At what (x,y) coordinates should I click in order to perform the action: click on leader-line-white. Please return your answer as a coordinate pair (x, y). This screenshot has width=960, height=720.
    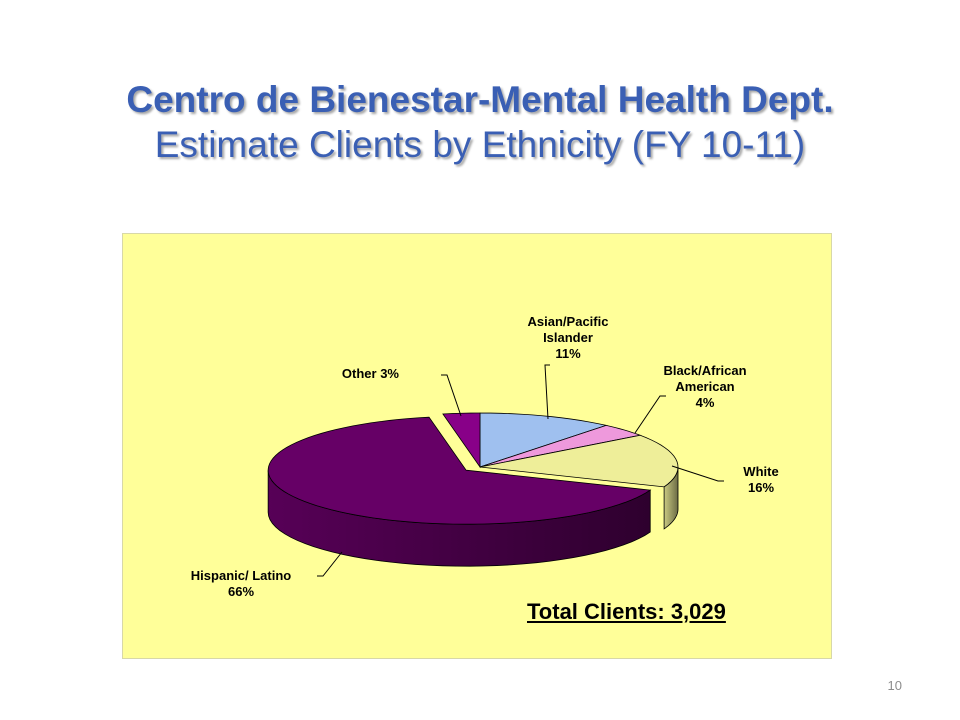
    Looking at the image, I should click on (697, 473).